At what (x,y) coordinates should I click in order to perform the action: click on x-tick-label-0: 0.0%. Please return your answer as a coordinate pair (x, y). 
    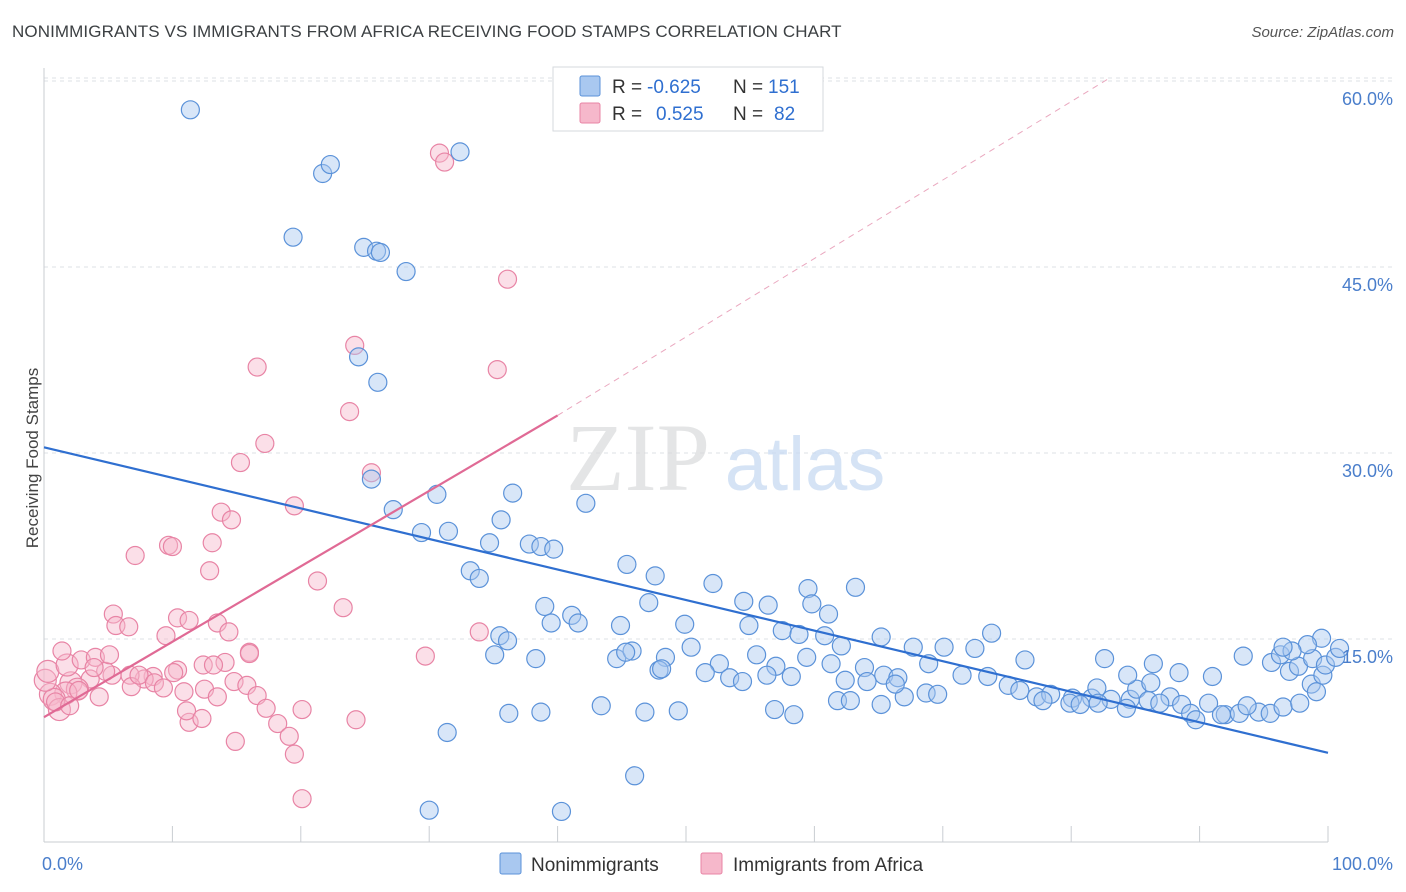
    Looking at the image, I should click on (62, 864).